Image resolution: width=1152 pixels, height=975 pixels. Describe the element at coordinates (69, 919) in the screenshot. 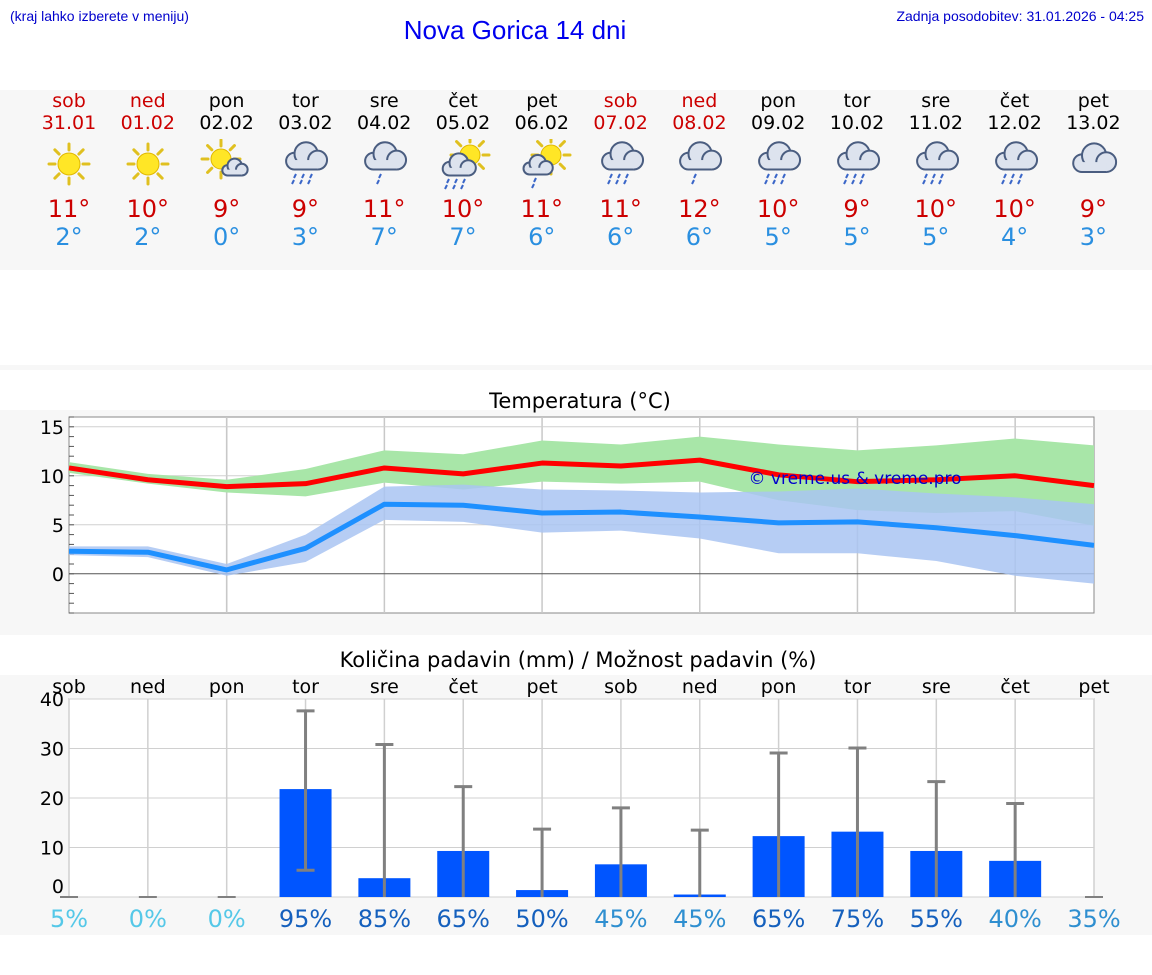

I see `precip-probability: 5%` at that location.